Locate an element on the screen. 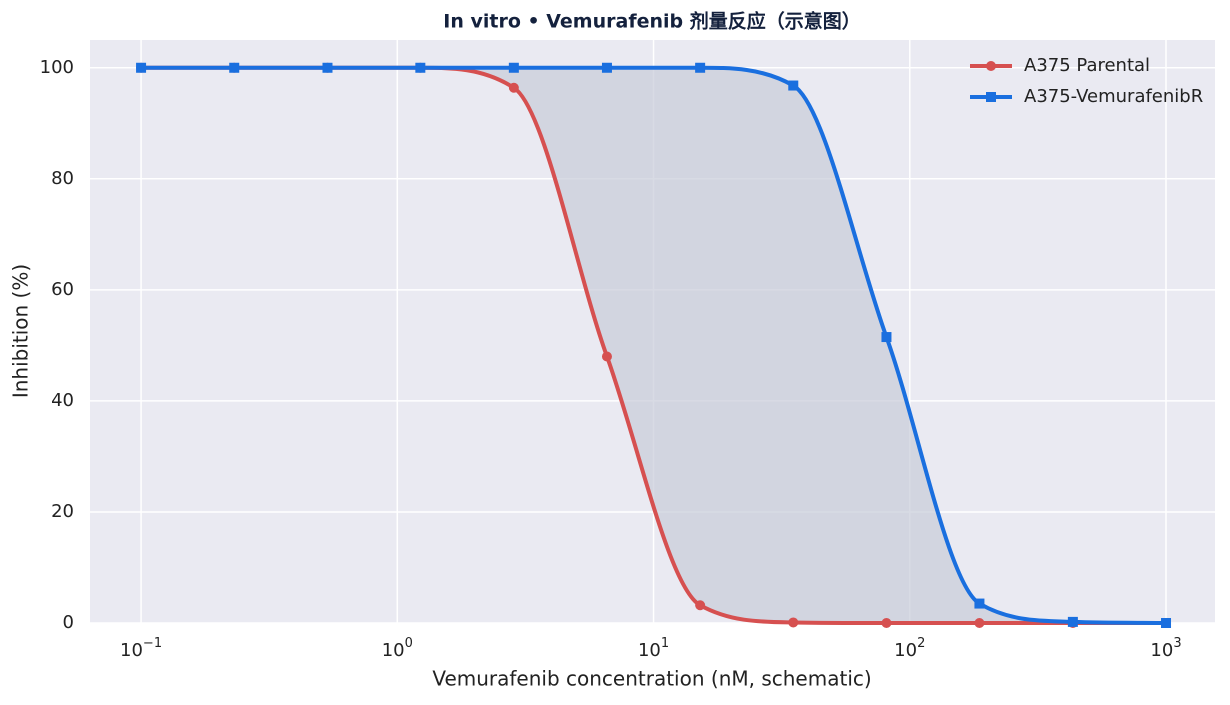 The height and width of the screenshot is (705, 1230). x-tick-exponent: 3 is located at coordinates (1177, 643).